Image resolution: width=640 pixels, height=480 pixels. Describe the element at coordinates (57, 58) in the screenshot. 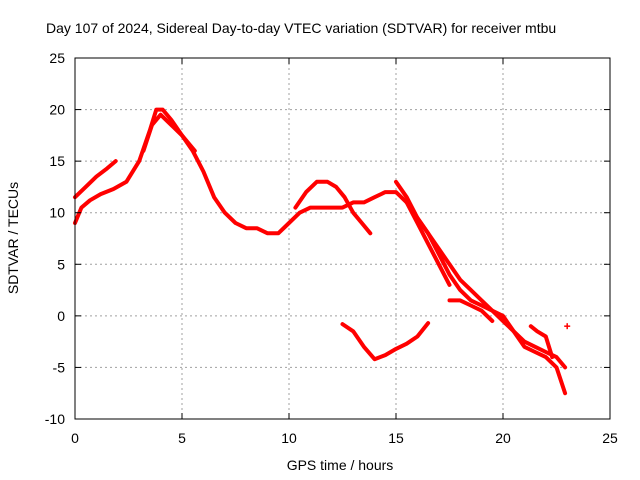

I see `y-tick-label: 25` at that location.